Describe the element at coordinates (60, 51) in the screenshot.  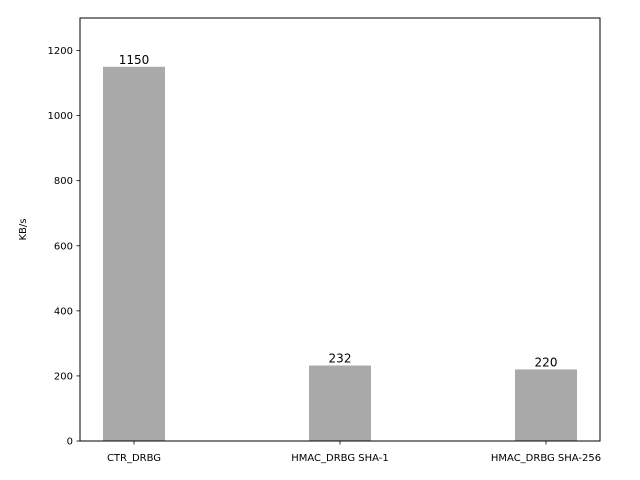
I see `y-tick-label: 1200` at that location.